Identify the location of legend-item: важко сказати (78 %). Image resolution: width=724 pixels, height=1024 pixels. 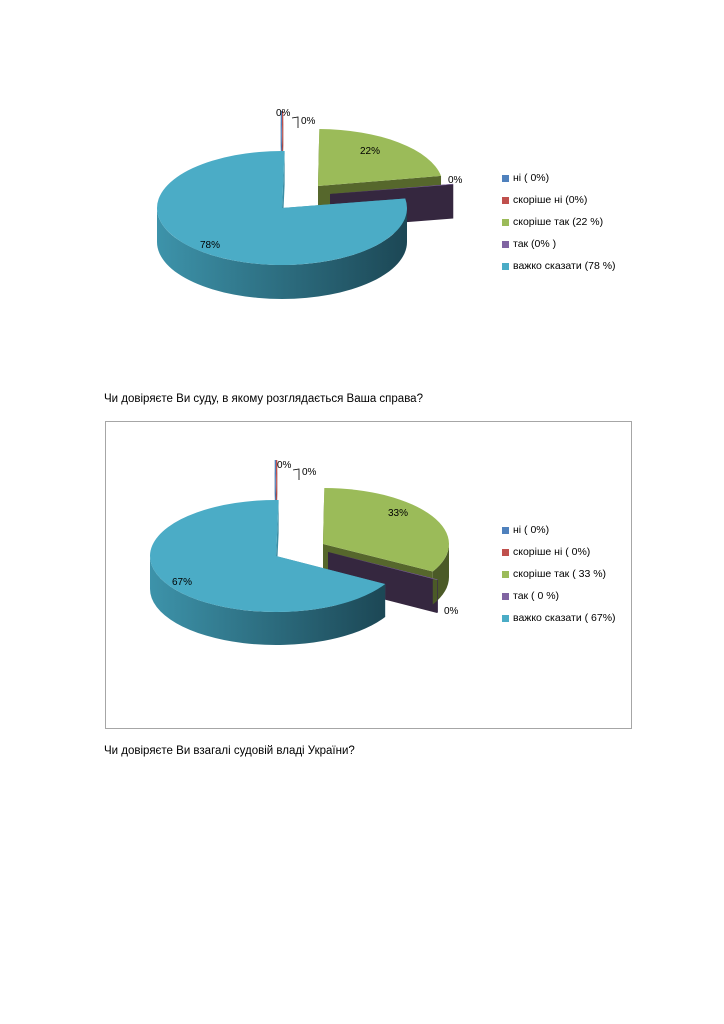
(559, 266).